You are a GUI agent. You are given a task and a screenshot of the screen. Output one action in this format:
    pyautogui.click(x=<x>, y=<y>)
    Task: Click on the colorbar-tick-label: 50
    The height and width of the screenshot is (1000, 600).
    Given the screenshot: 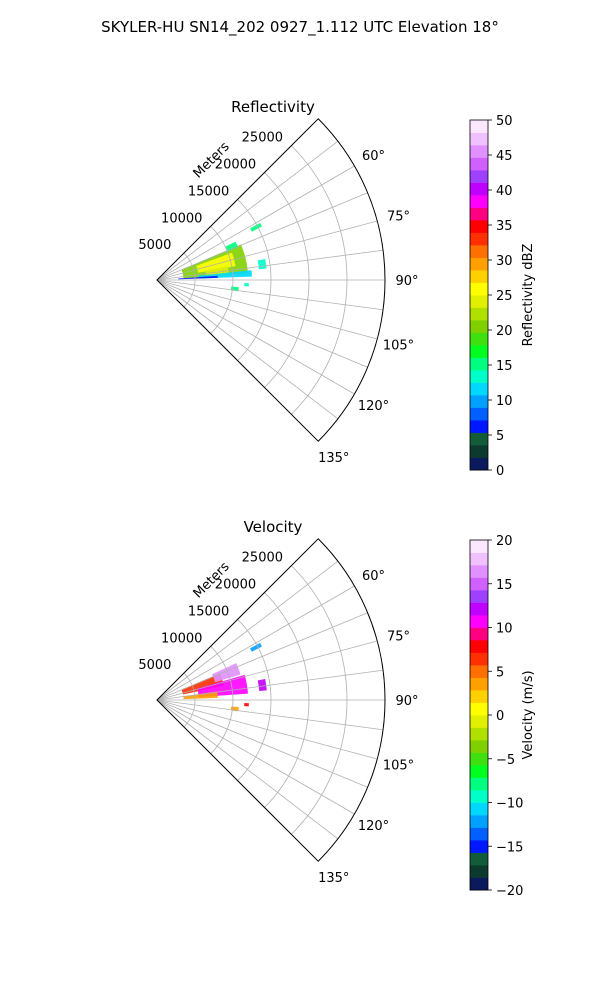 What is the action you would take?
    pyautogui.click(x=504, y=121)
    